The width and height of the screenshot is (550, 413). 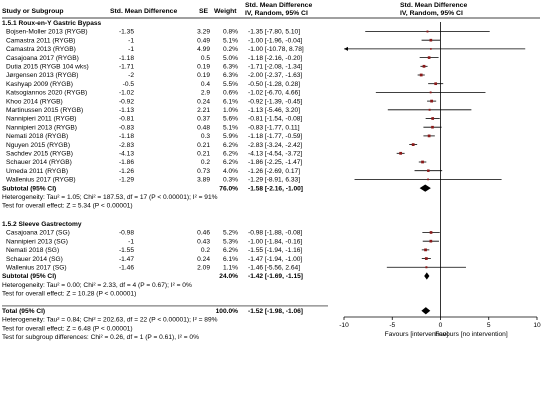 What do you see at coordinates (41, 180) in the screenshot?
I see `study-name: Wallenius 2017 (RYGB)` at bounding box center [41, 180].